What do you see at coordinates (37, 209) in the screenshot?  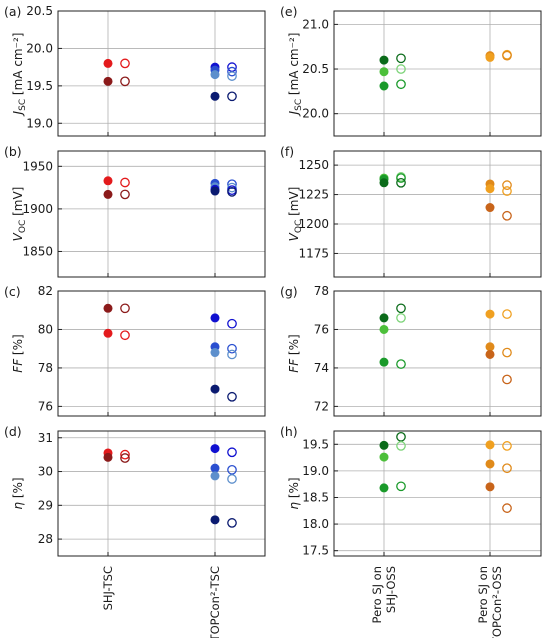 I see `y-tick-label: 1900` at bounding box center [37, 209].